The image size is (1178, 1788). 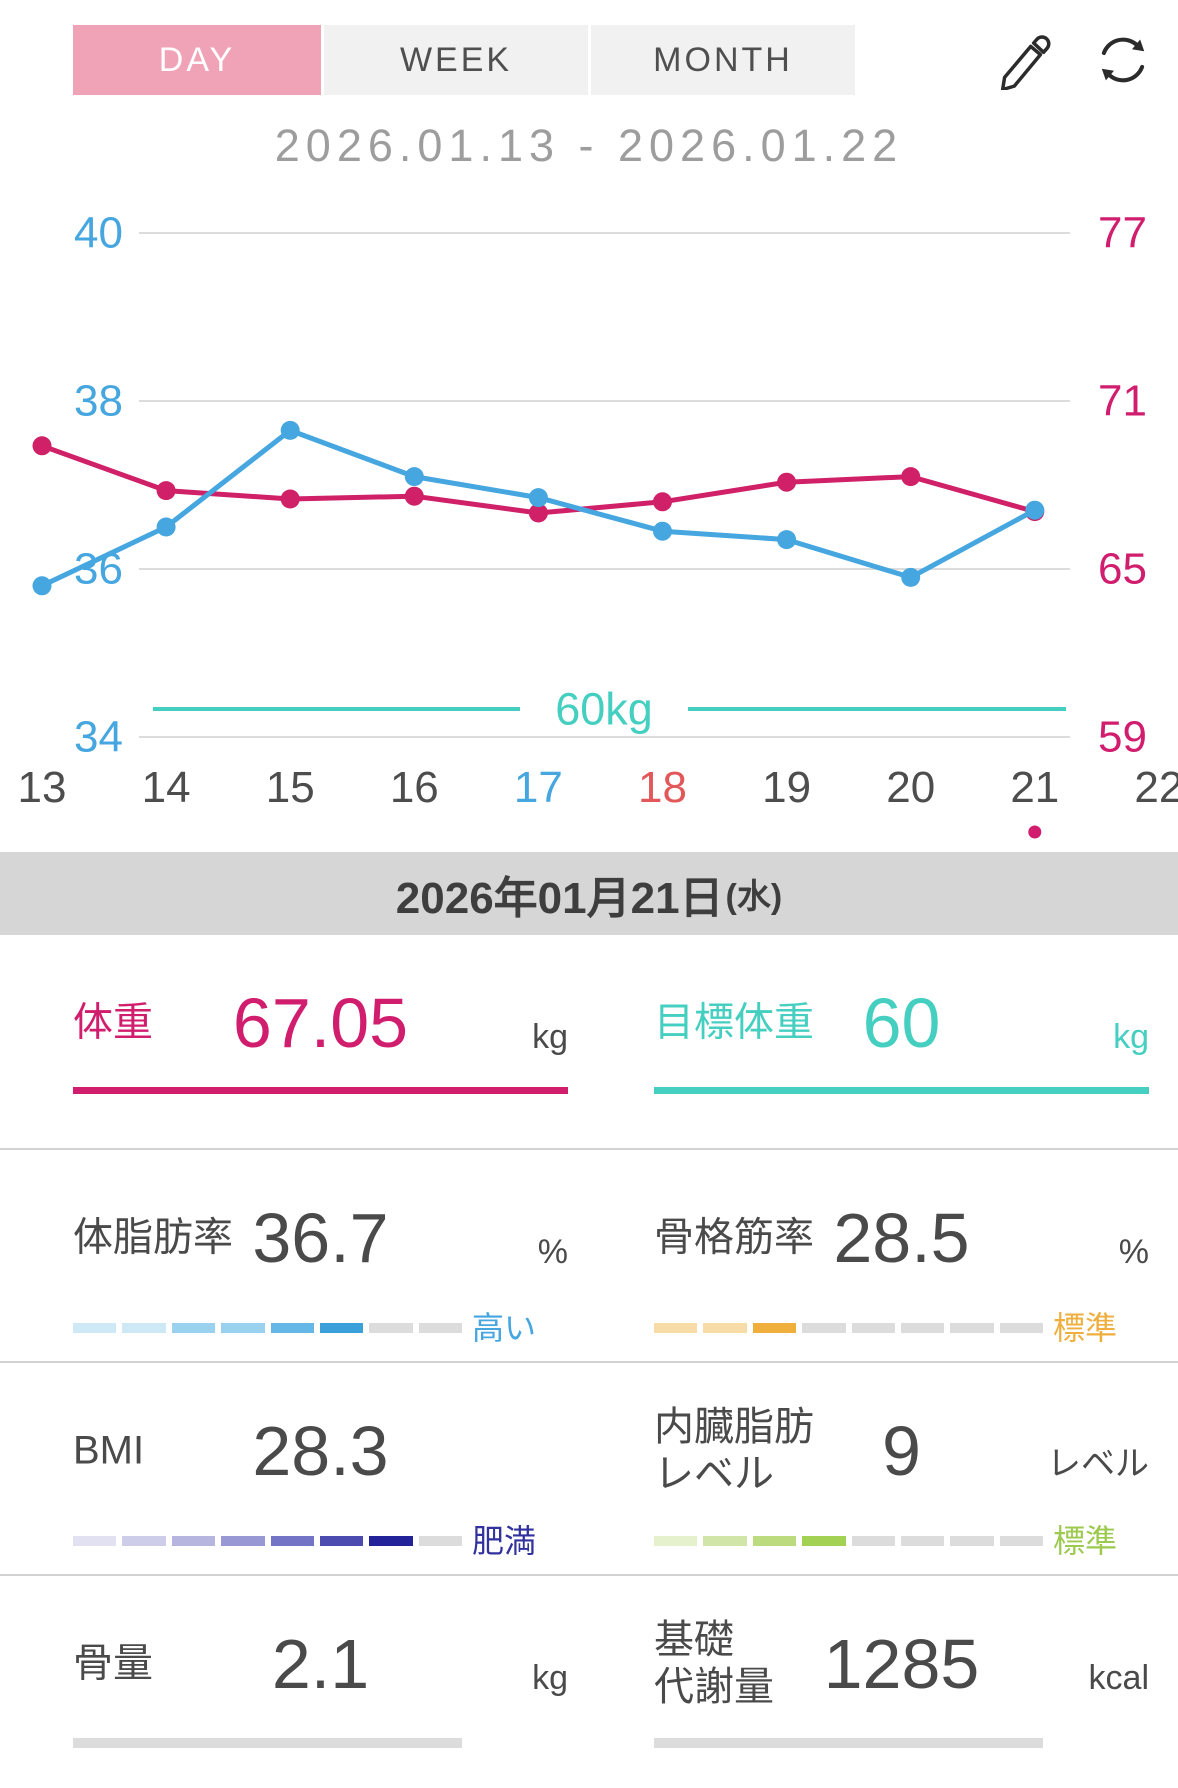 I want to click on metric-cell-bmi: BMI 28.3 肥満, so click(x=314, y=1467).